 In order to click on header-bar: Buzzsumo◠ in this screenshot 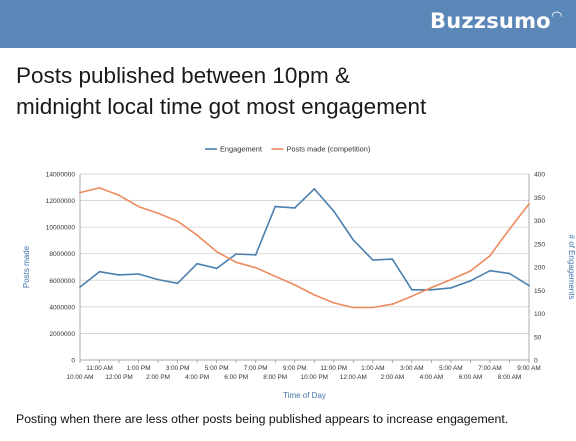, I will do `click(288, 24)`.